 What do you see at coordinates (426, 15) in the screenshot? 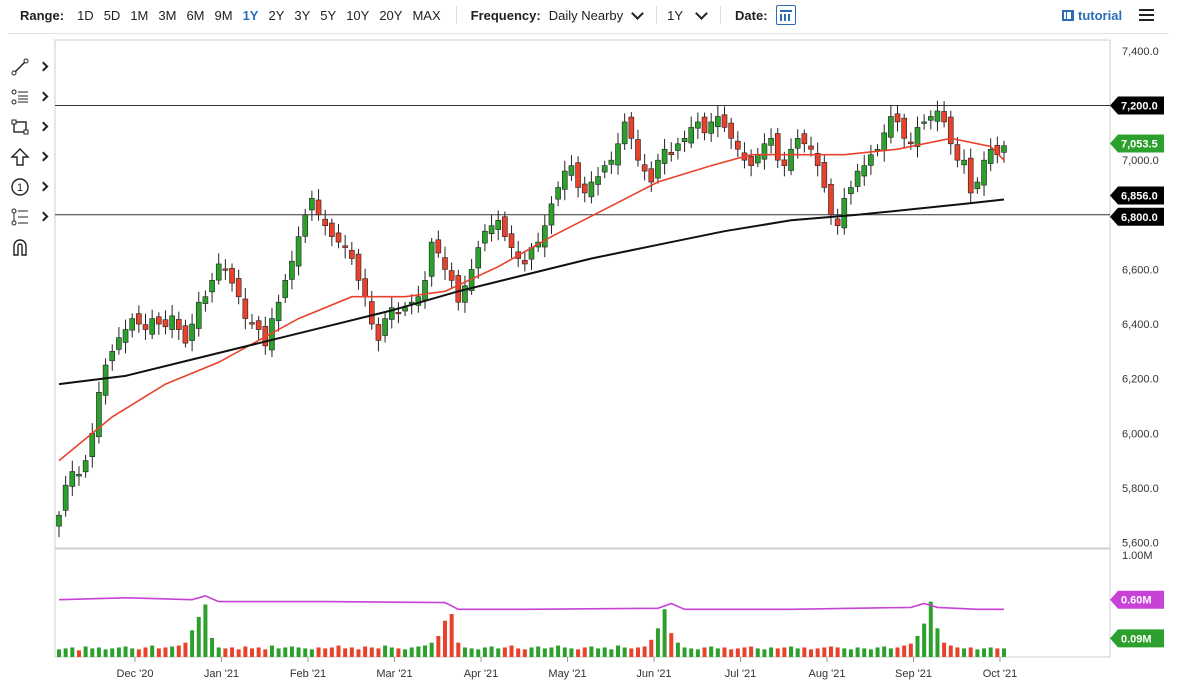
I see `range-max: MAX` at bounding box center [426, 15].